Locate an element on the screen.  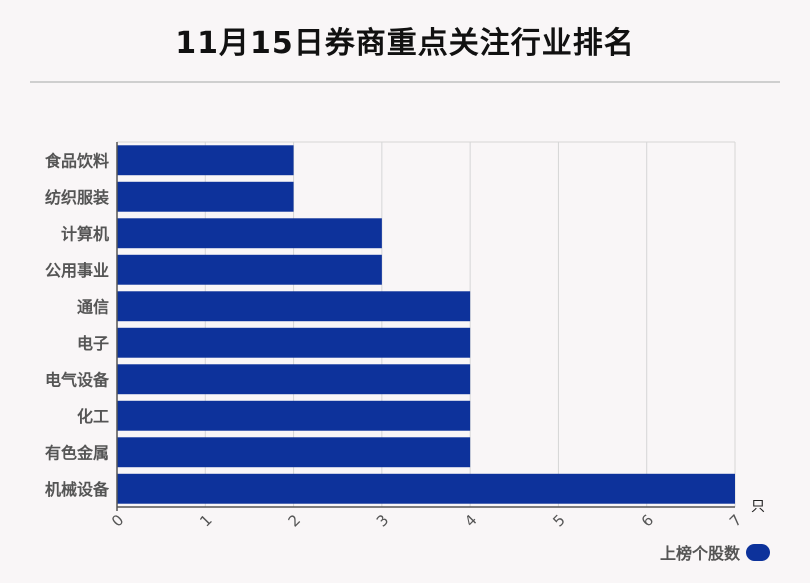
legend-swatch is located at coordinates (758, 552).